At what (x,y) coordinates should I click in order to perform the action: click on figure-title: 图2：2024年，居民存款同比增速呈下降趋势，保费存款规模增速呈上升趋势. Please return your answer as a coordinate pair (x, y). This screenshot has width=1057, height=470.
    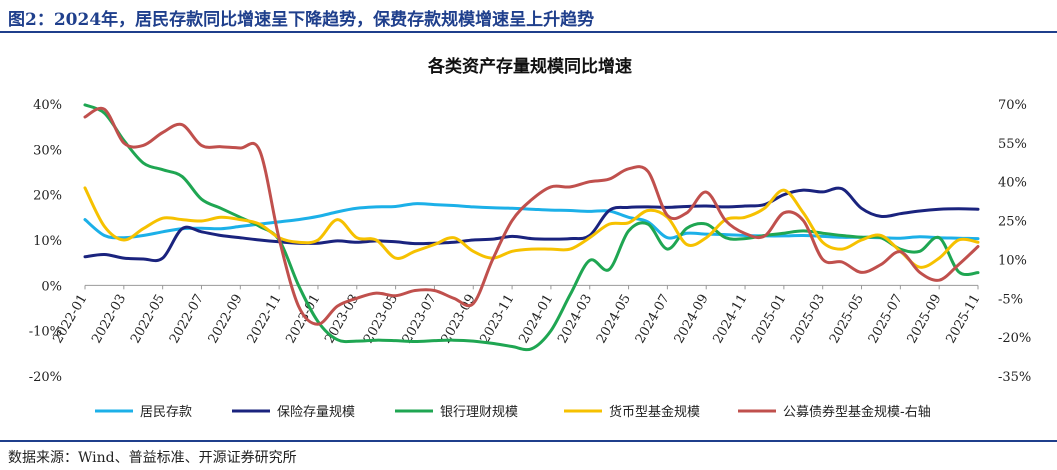
    Looking at the image, I should click on (301, 20).